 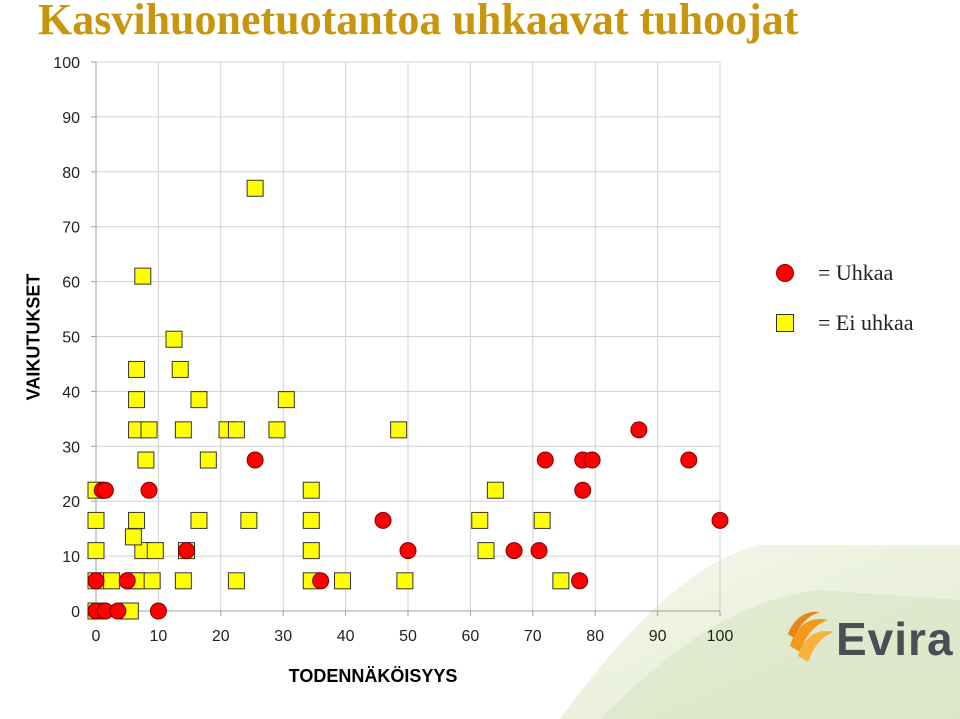 What do you see at coordinates (71, 118) in the screenshot?
I see `y-tick-label: 90` at bounding box center [71, 118].